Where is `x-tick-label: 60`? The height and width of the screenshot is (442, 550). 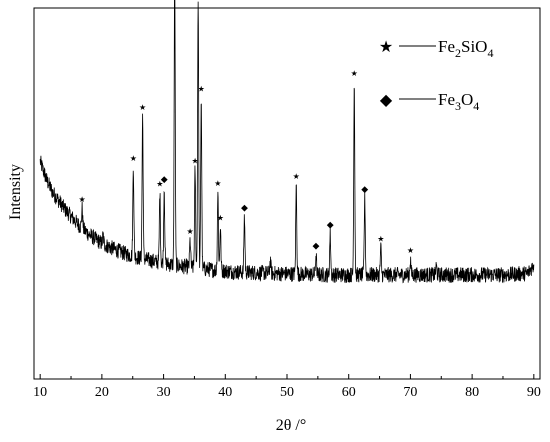
x-tick-label: 60 is located at coordinates (349, 392).